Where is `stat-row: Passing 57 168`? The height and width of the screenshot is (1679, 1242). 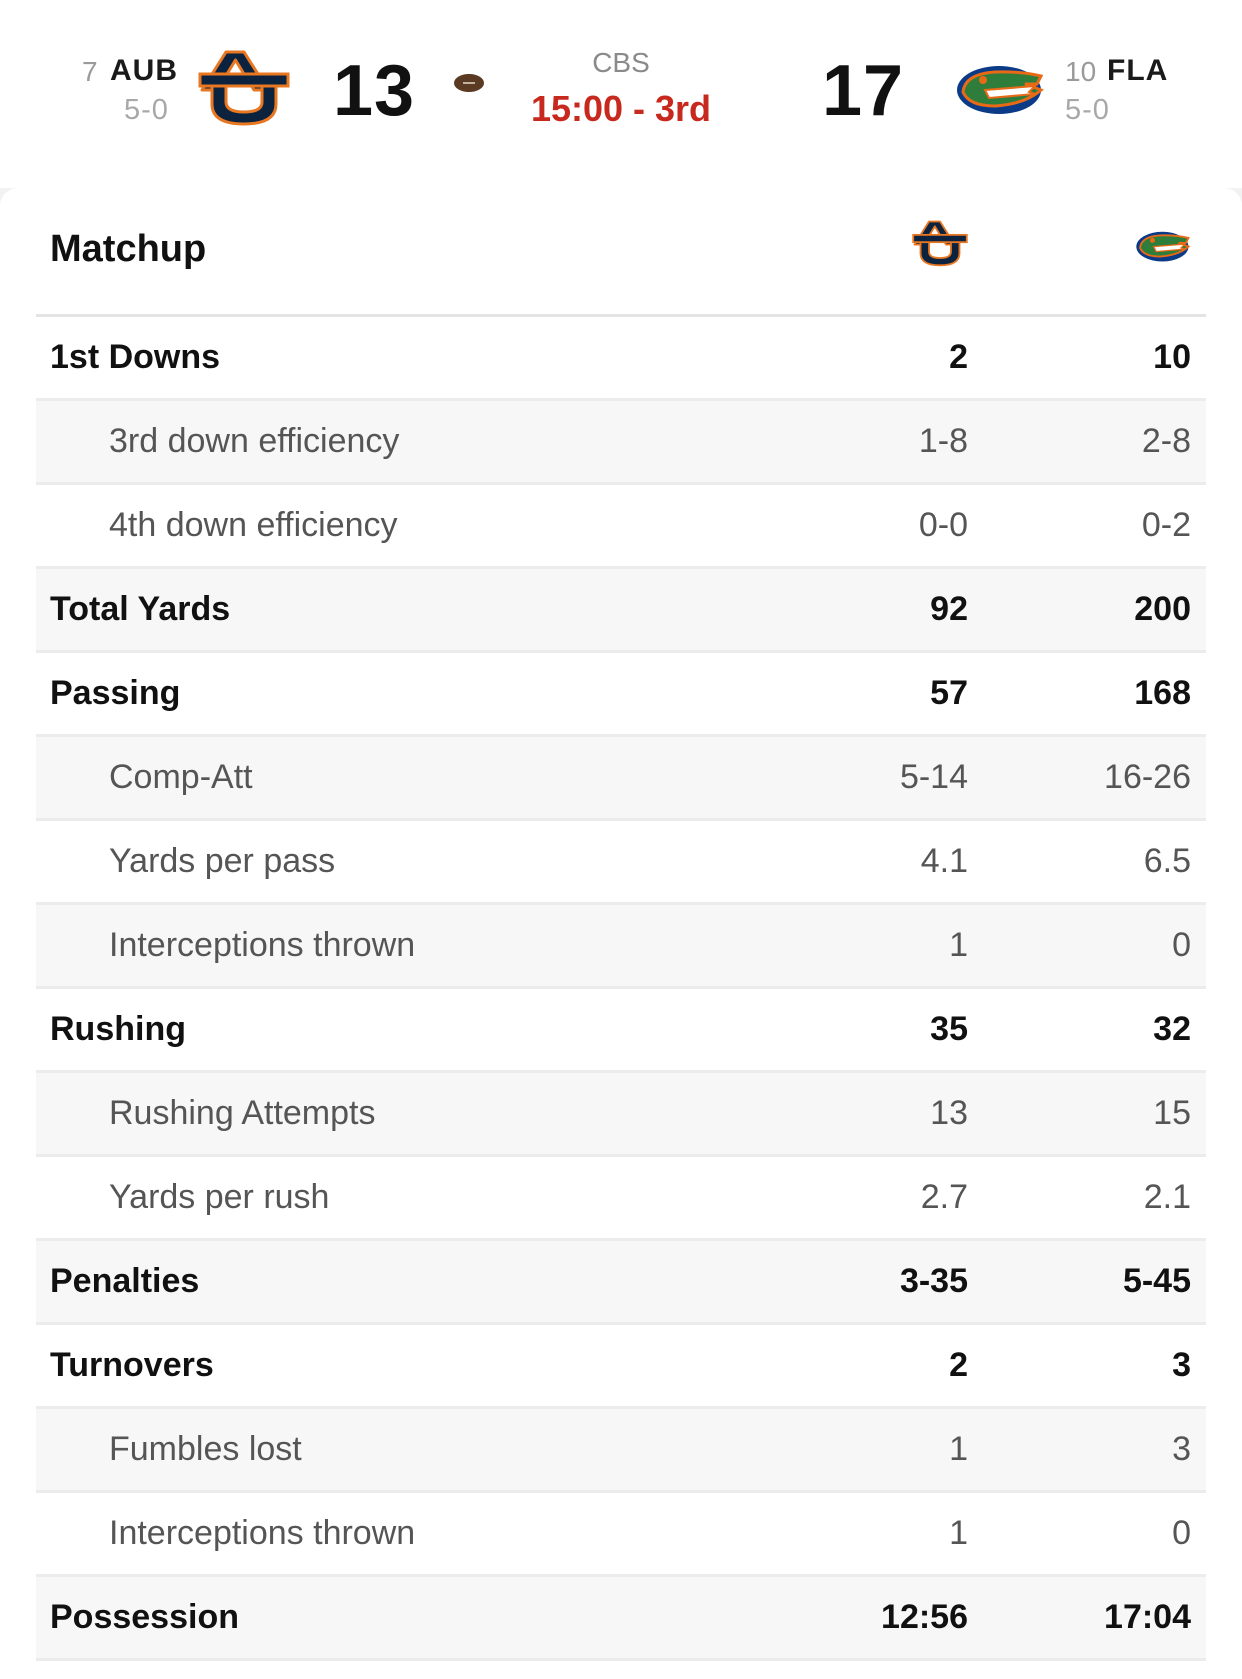
stat-row: Passing 57 168 is located at coordinates (621, 695).